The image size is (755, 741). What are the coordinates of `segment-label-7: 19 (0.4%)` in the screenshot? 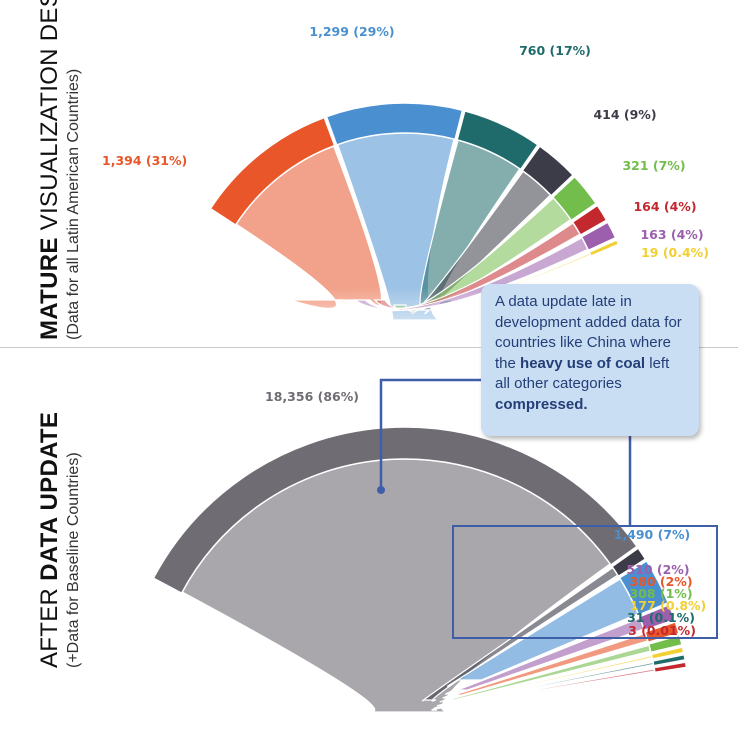 It's located at (675, 252).